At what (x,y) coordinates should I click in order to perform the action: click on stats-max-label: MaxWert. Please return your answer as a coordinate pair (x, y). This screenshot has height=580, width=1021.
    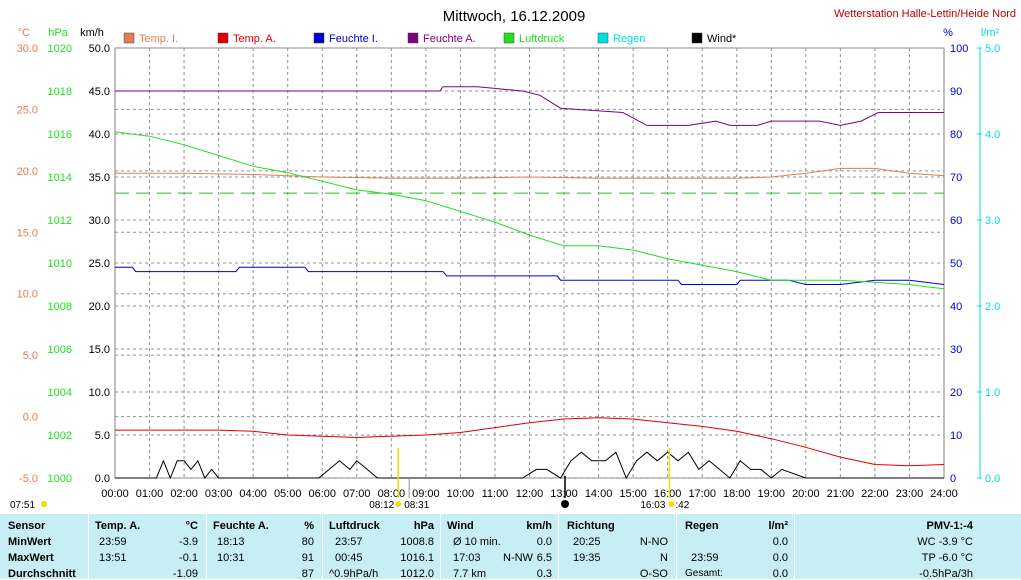
    Looking at the image, I should click on (31, 558).